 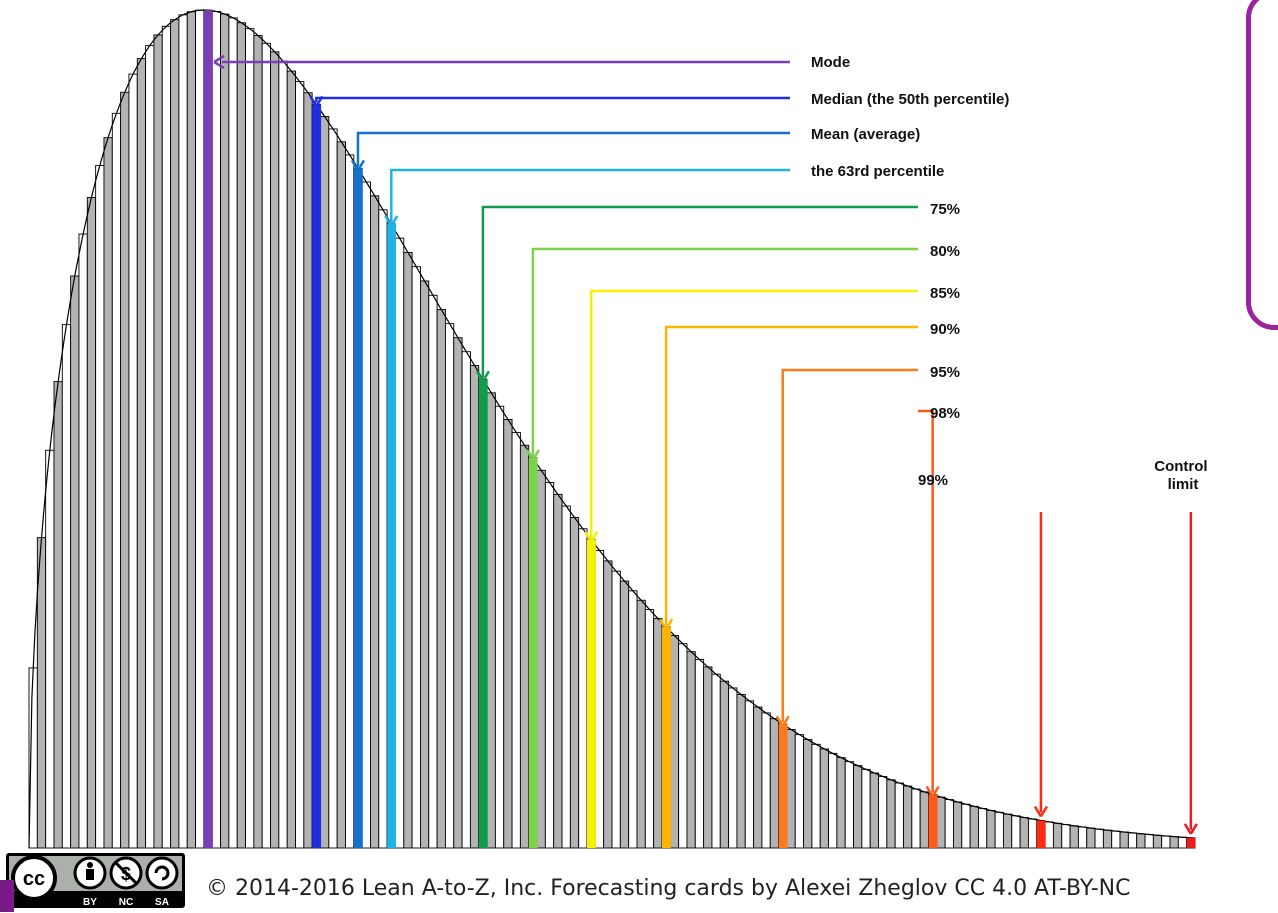 I want to click on label-mode: Mode, so click(x=830, y=62).